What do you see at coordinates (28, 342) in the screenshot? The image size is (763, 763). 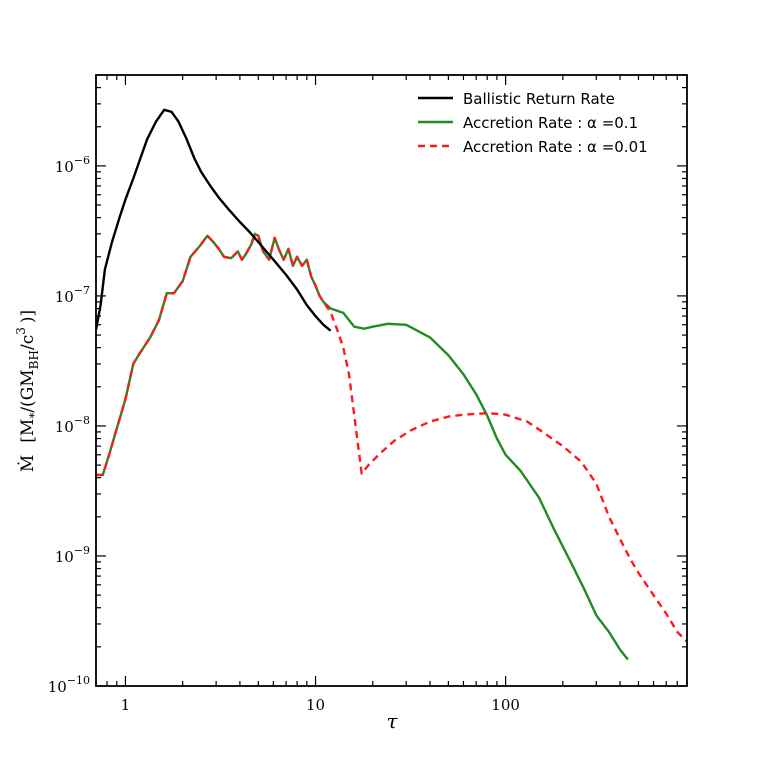 I see `y-title-c: /c` at bounding box center [28, 342].